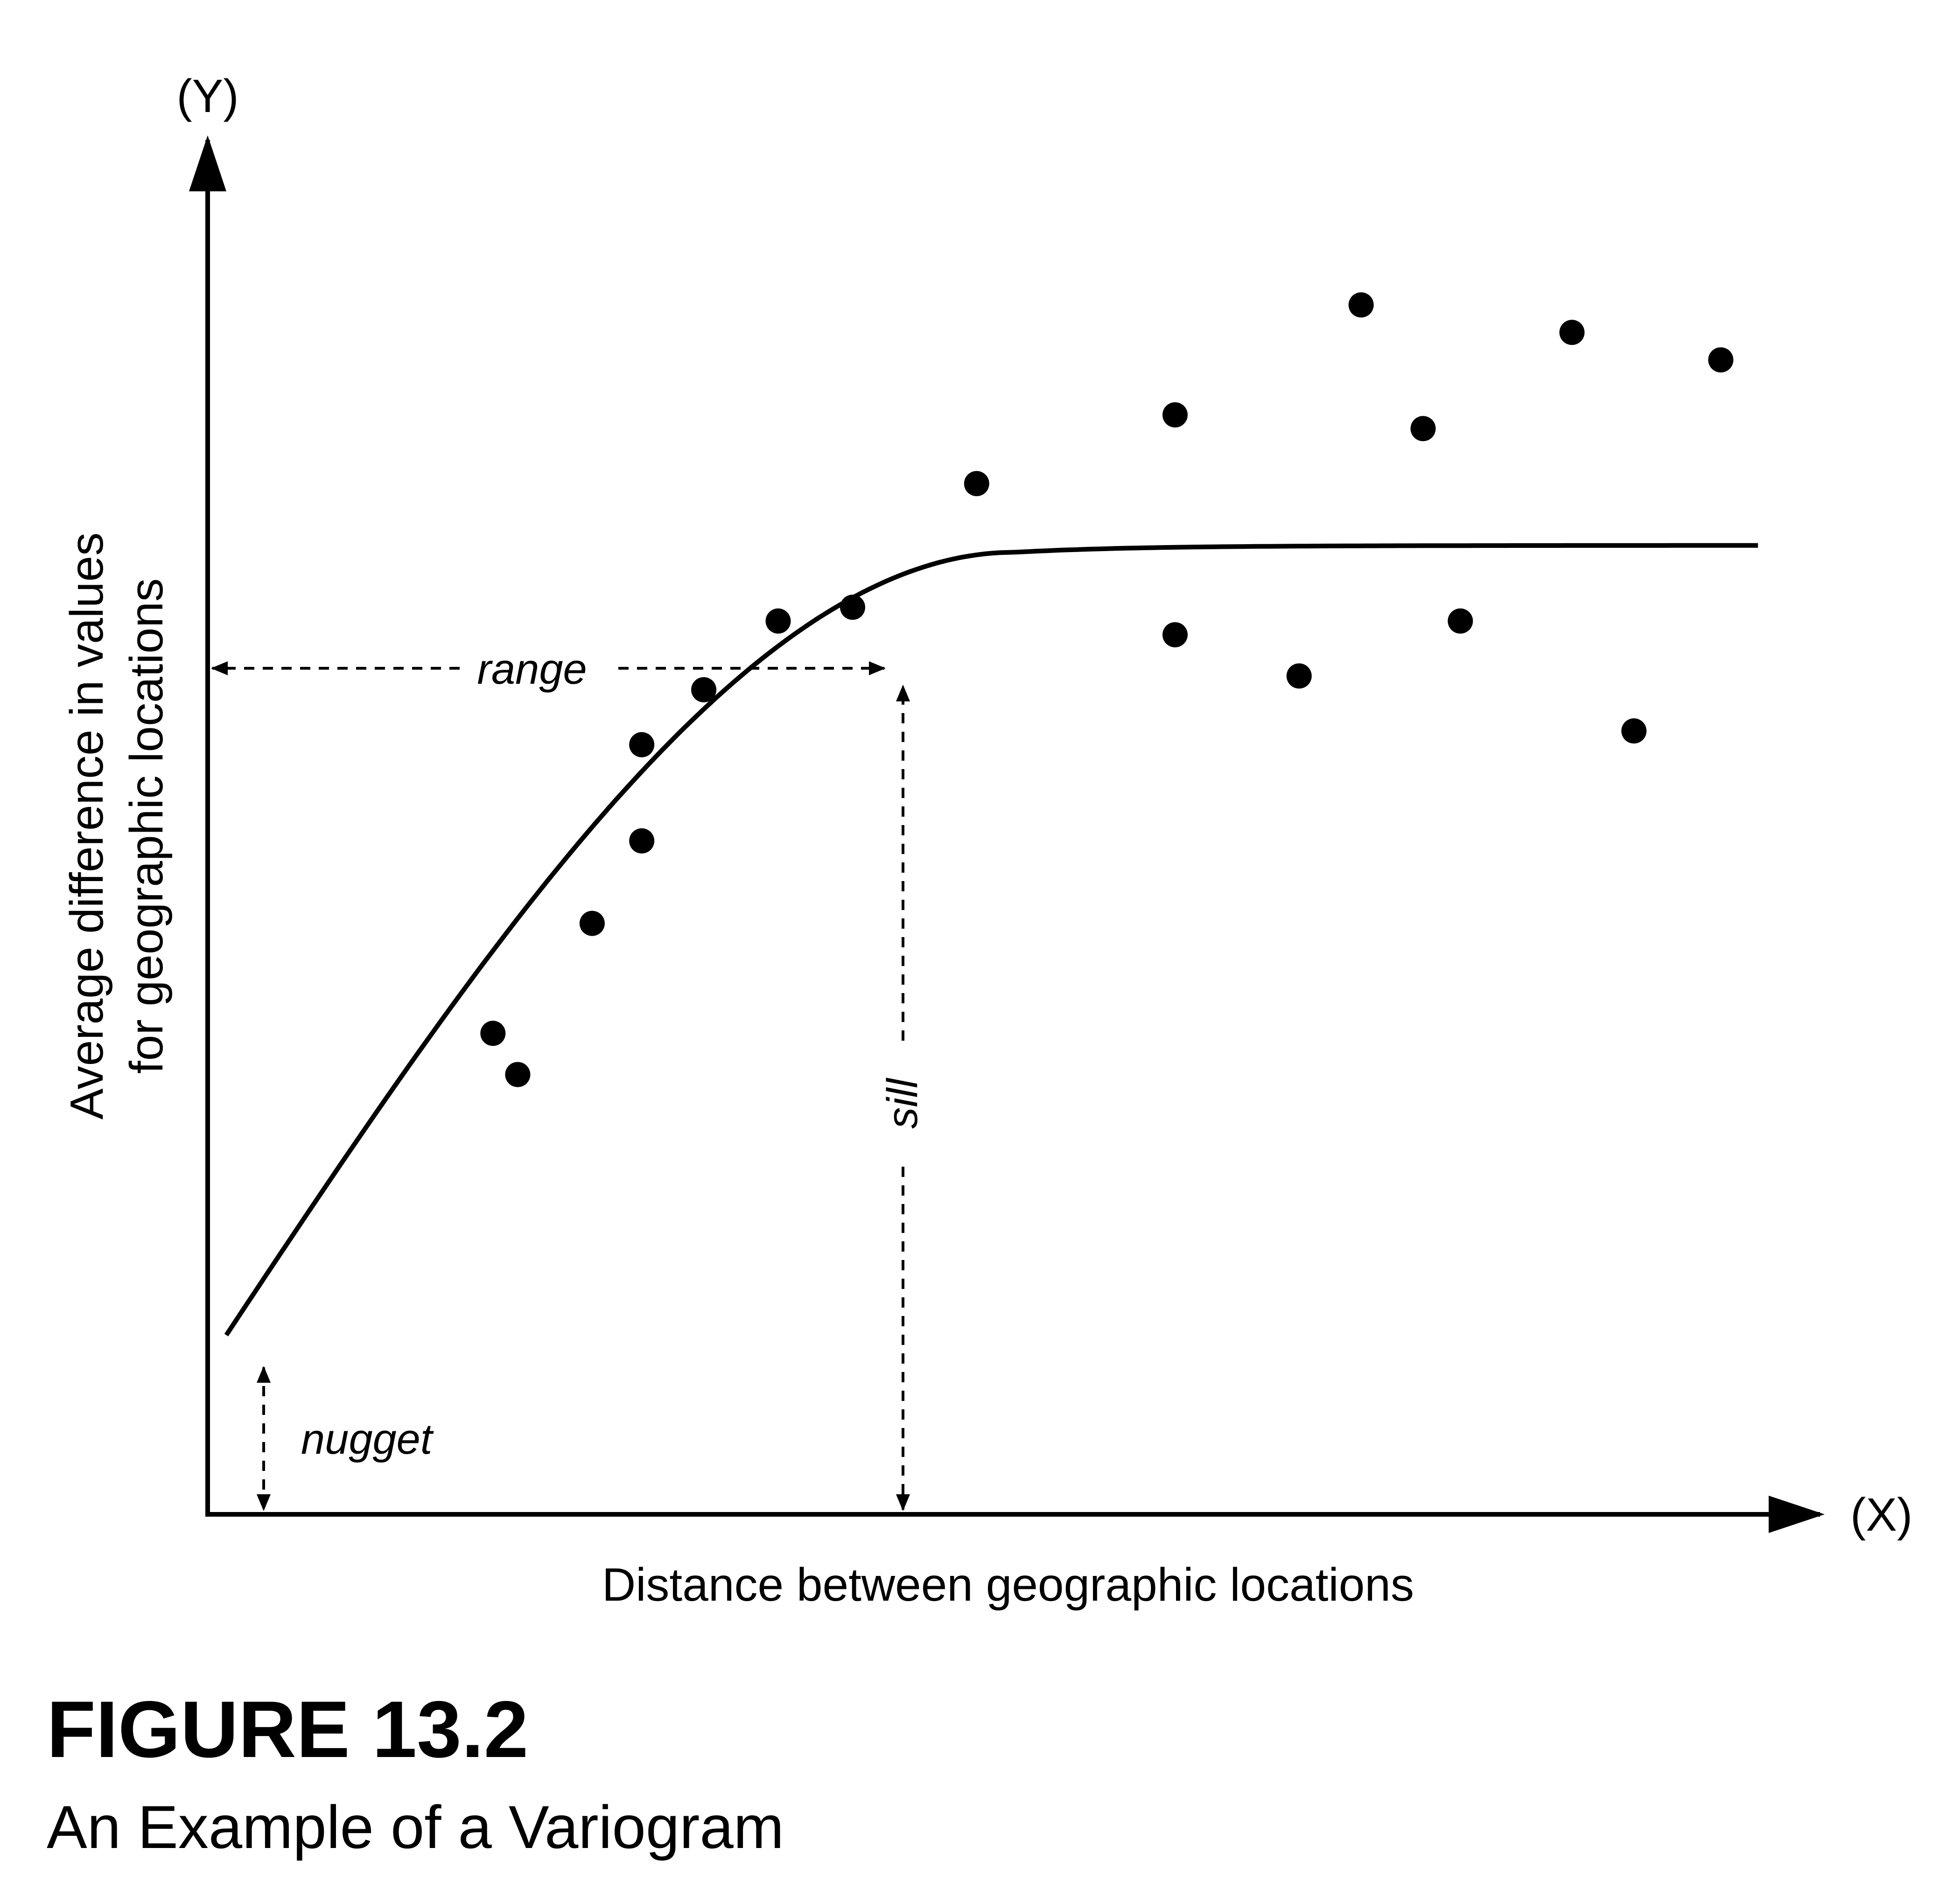  Describe the element at coordinates (207, 96) in the screenshot. I see `y-axis-marker: (Y)` at that location.